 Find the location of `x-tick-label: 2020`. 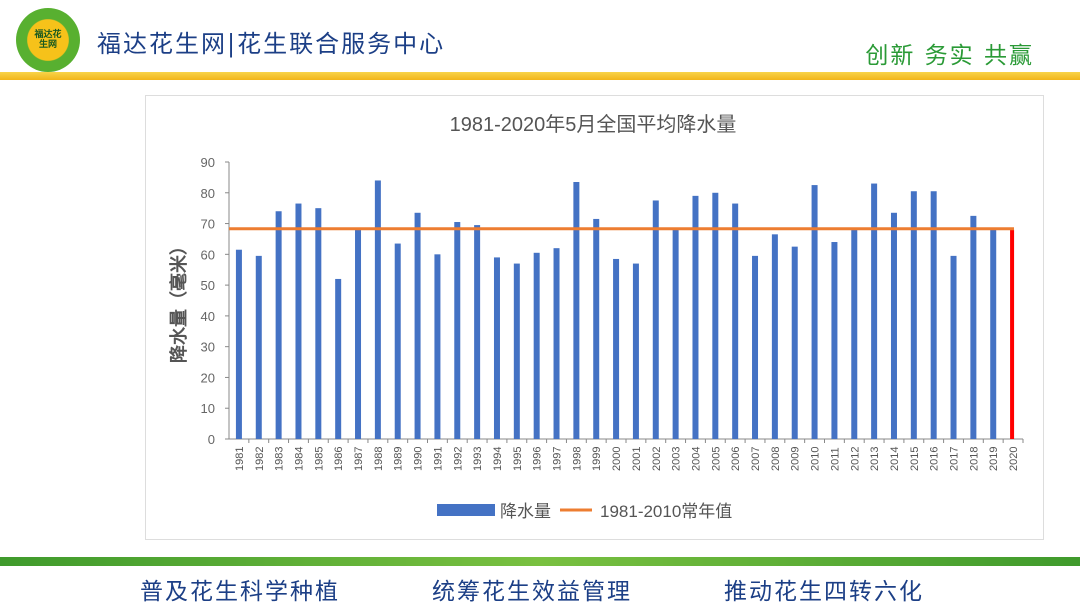

x-tick-label: 2020 is located at coordinates (1014, 459).